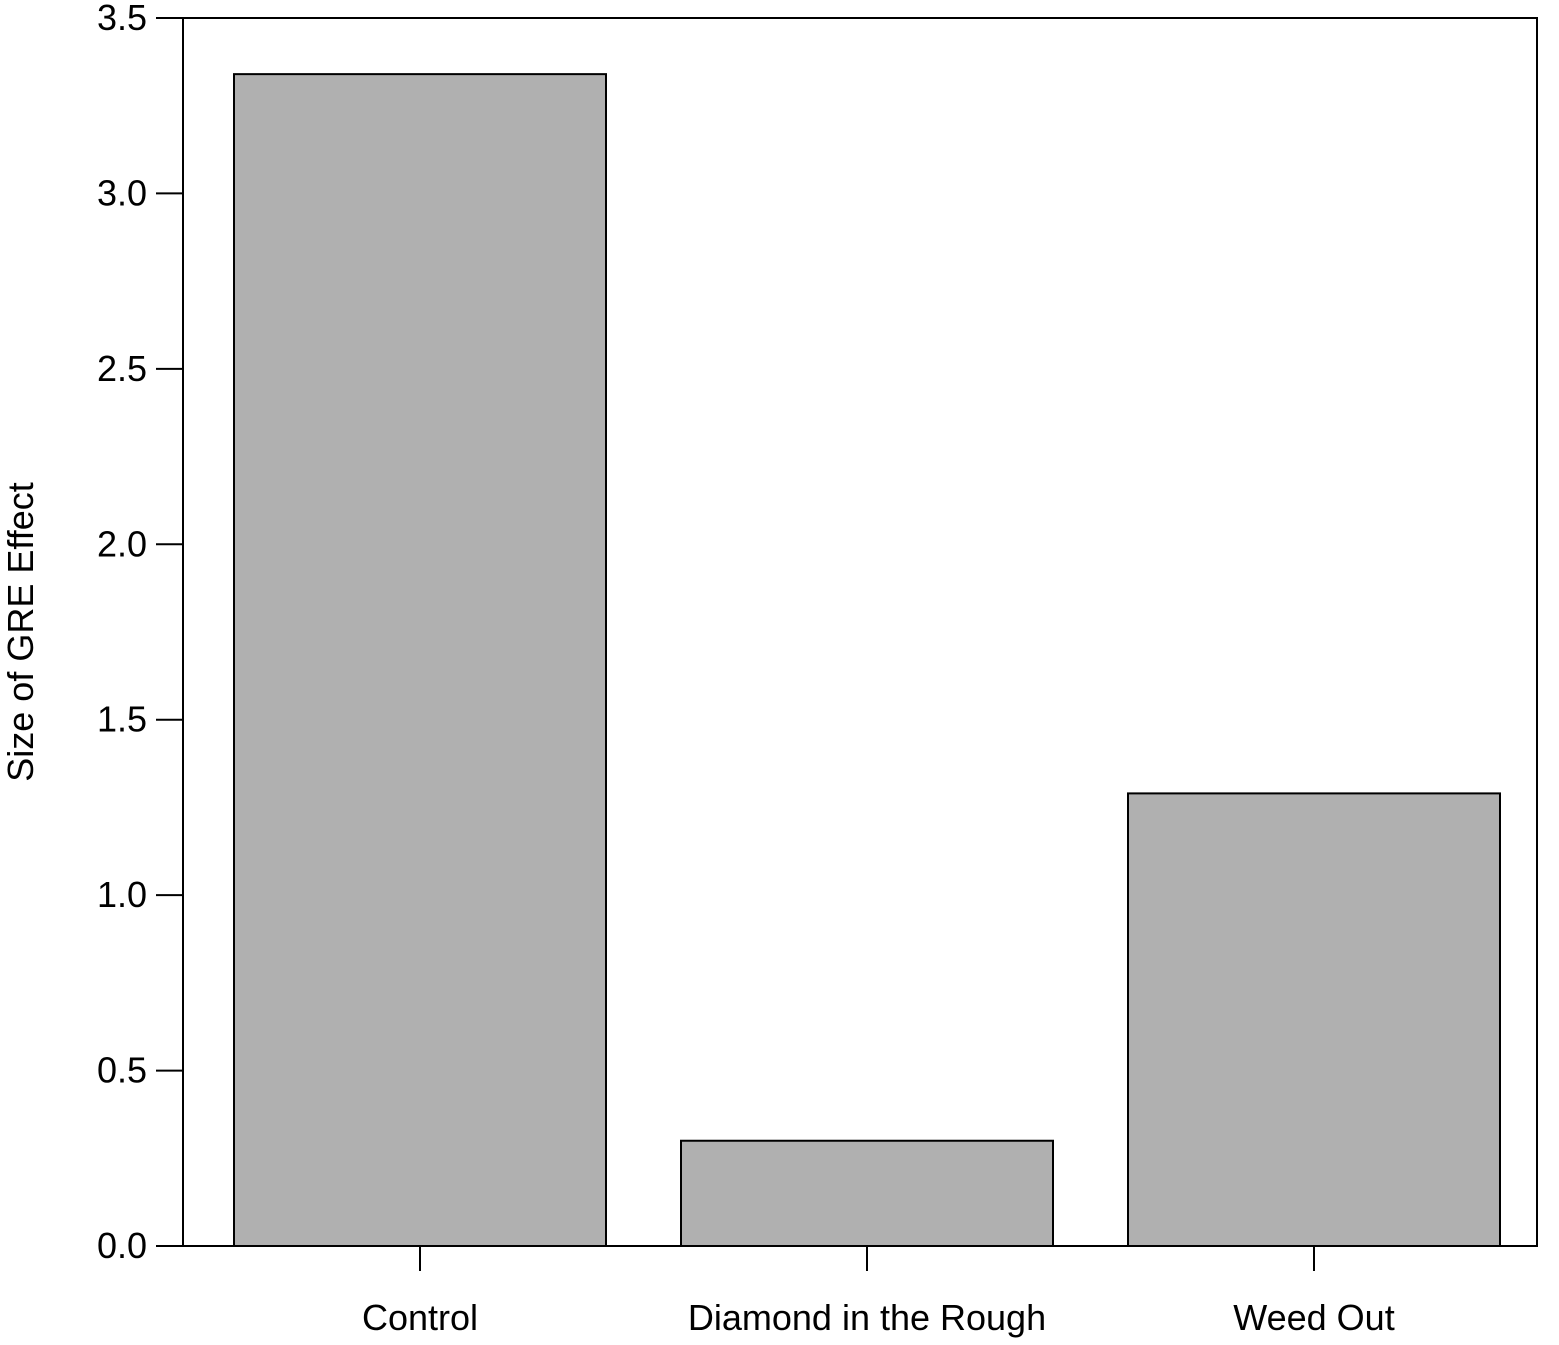 The width and height of the screenshot is (1559, 1345). What do you see at coordinates (122, 368) in the screenshot?
I see `y-tick-label: 2.5` at bounding box center [122, 368].